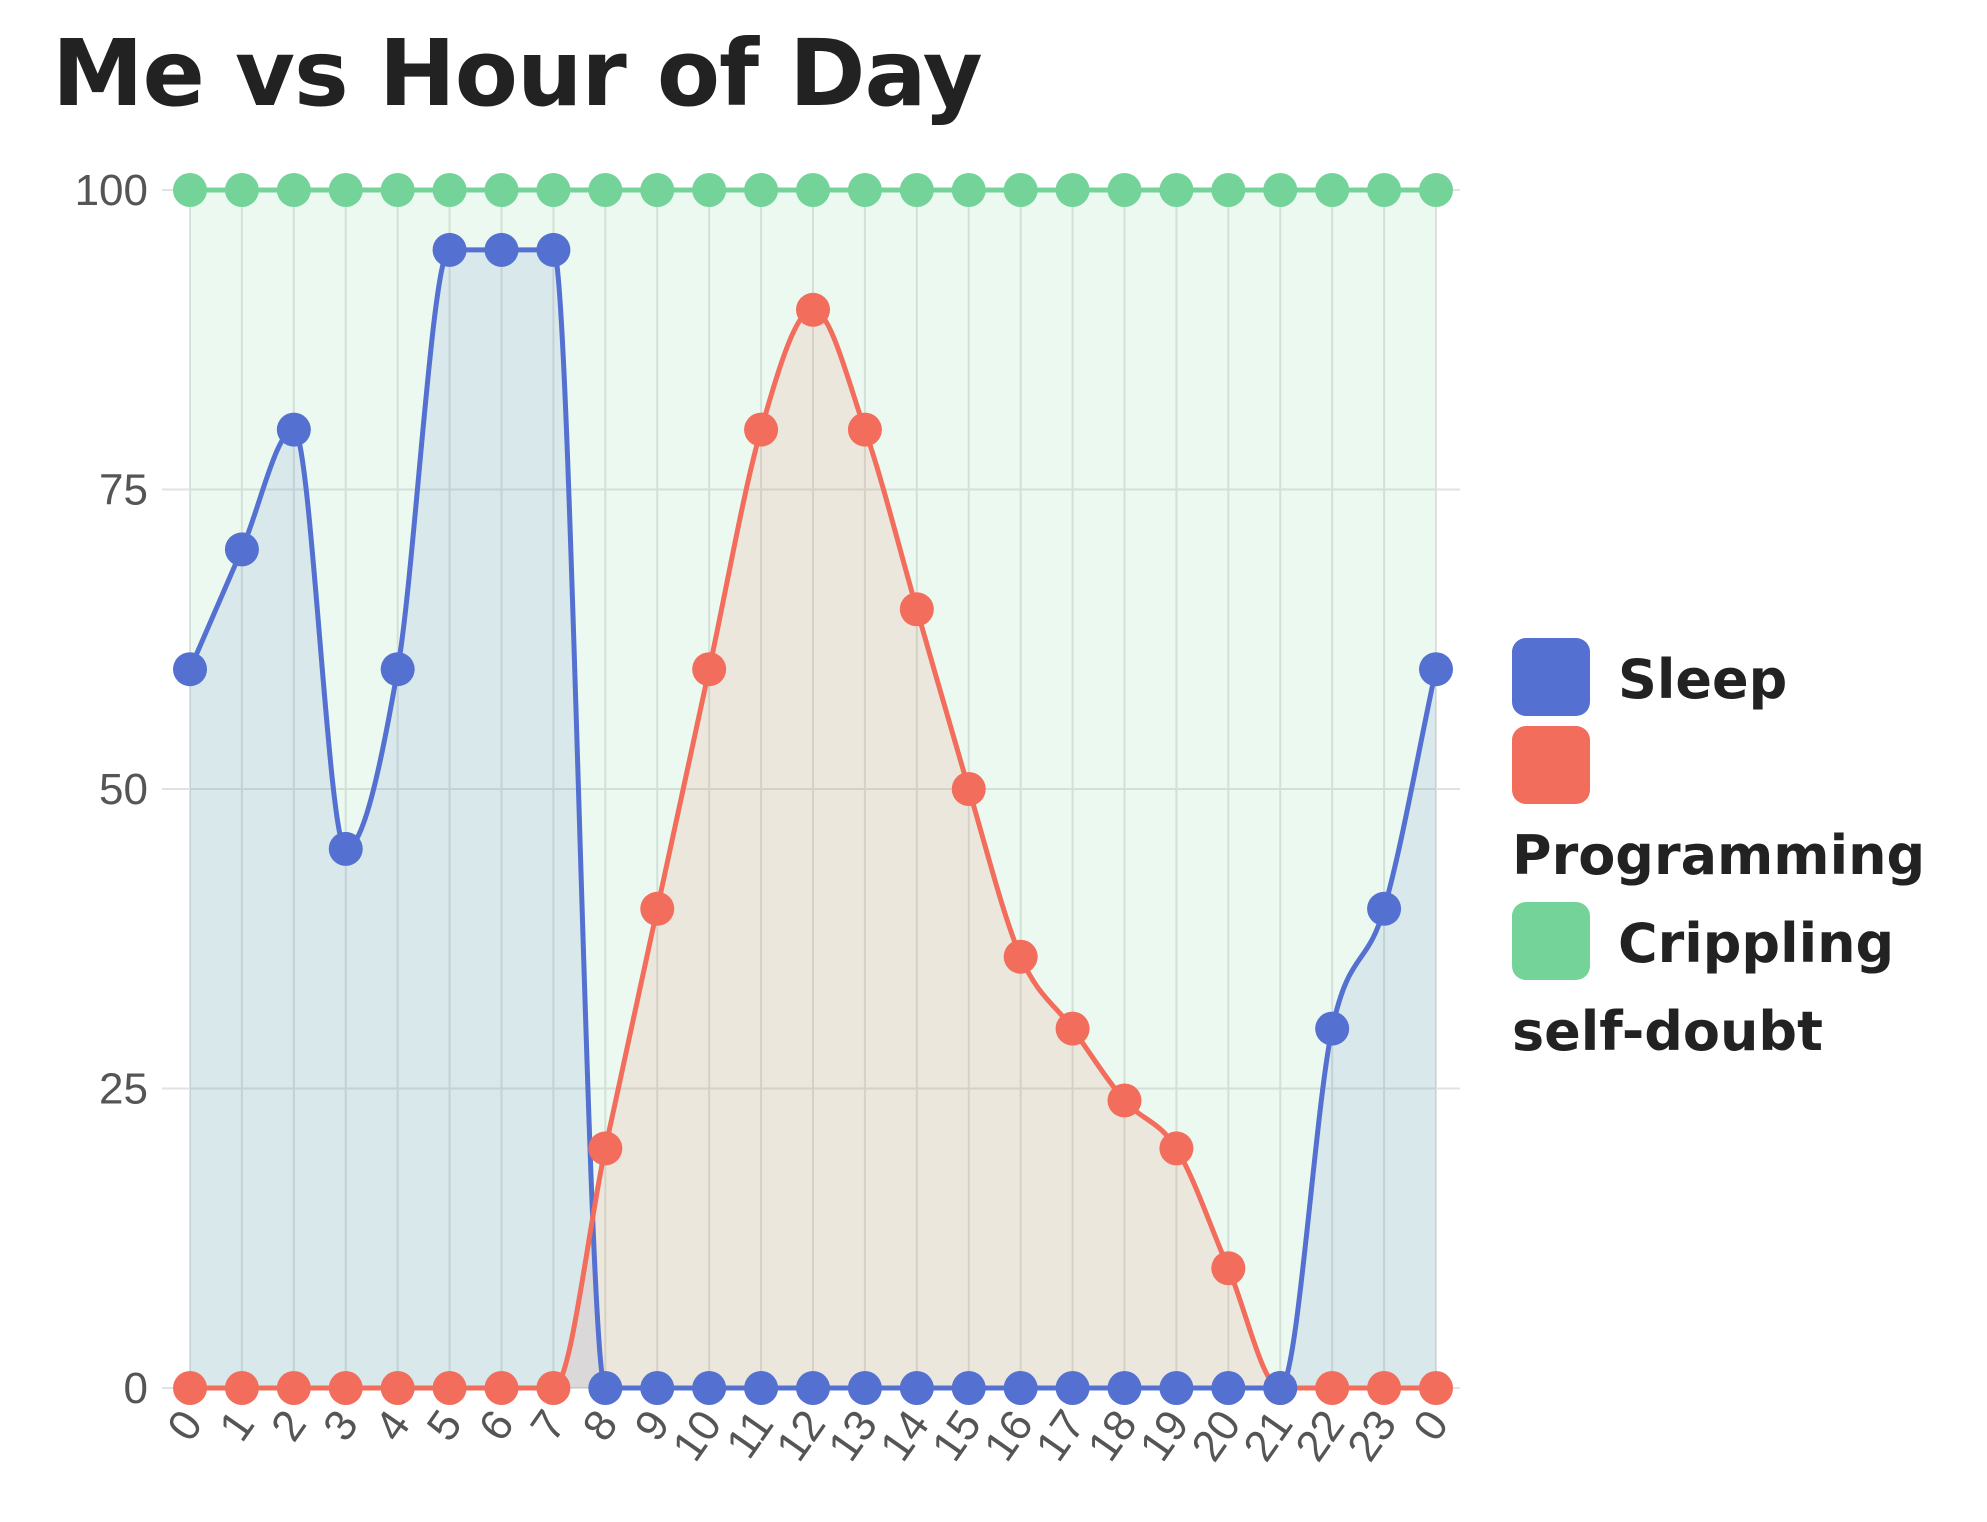  I want to click on y-tick-label: 50, so click(123, 789).